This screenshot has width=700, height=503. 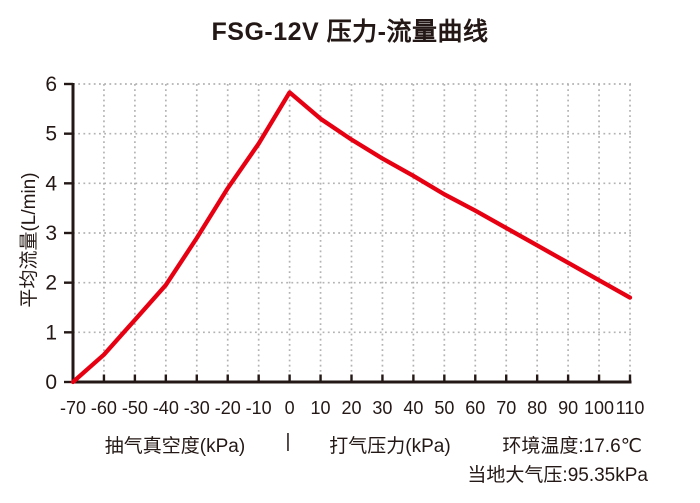 I want to click on x-tick-label: 60, so click(x=475, y=408).